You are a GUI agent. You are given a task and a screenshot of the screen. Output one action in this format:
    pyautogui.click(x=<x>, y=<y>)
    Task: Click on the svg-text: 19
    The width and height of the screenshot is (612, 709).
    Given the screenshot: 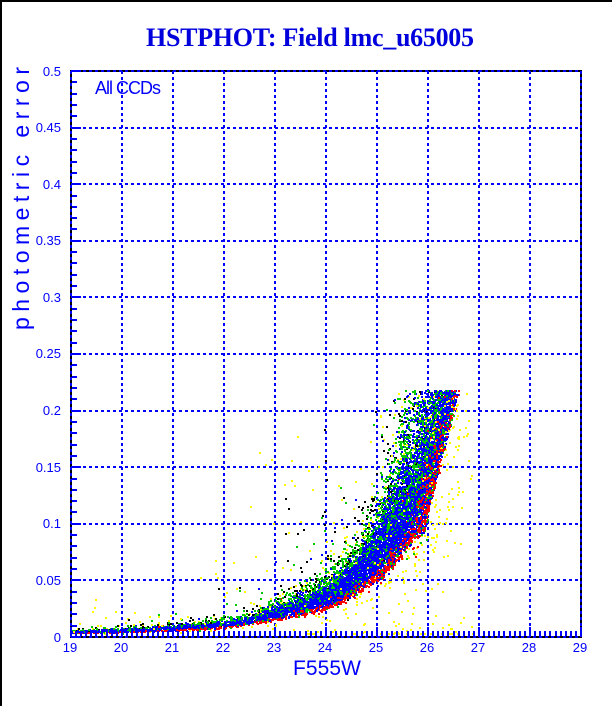 What is the action you would take?
    pyautogui.click(x=70, y=647)
    